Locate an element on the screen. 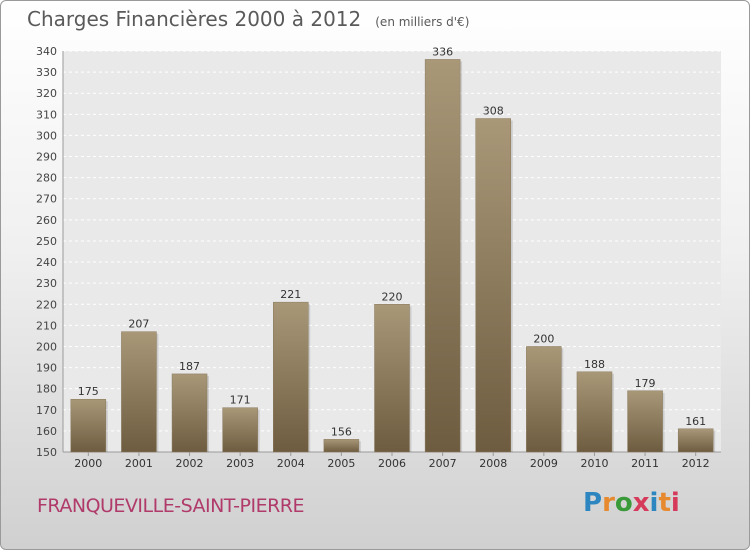  data-label: 220 is located at coordinates (392, 296).